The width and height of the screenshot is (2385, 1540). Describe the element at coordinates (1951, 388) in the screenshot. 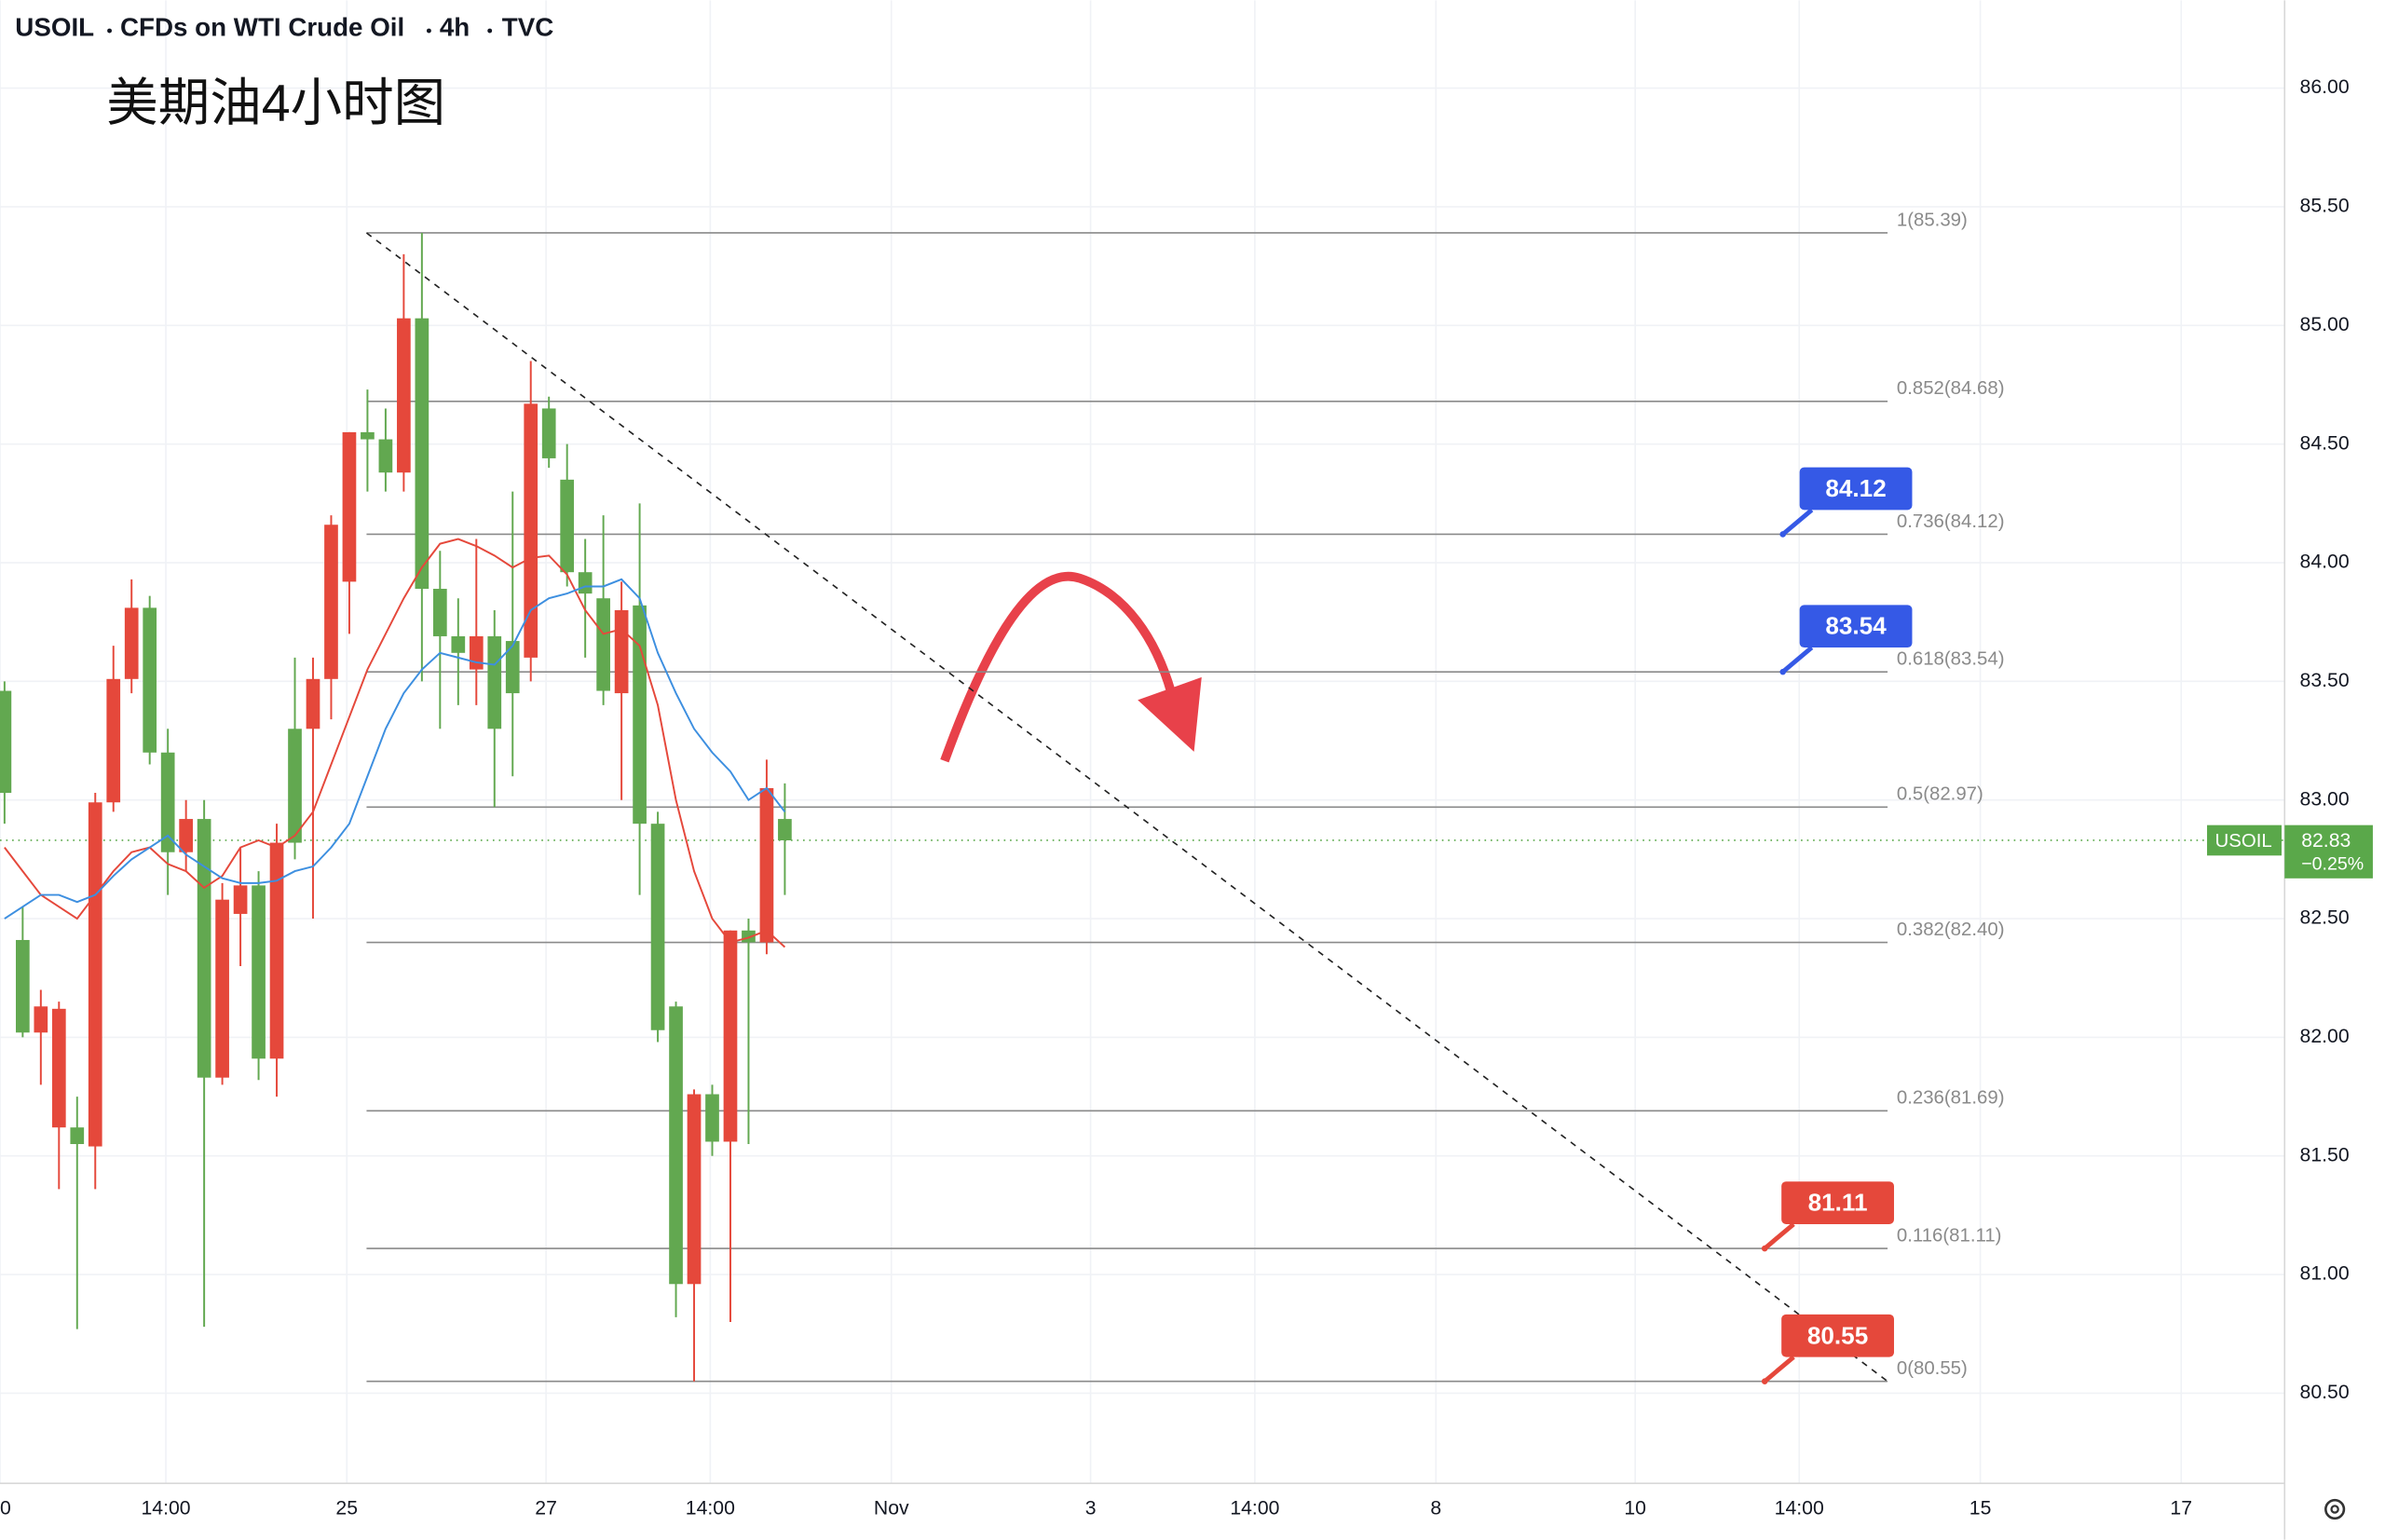

I see `fib-label: 0.852(84.68)` at that location.